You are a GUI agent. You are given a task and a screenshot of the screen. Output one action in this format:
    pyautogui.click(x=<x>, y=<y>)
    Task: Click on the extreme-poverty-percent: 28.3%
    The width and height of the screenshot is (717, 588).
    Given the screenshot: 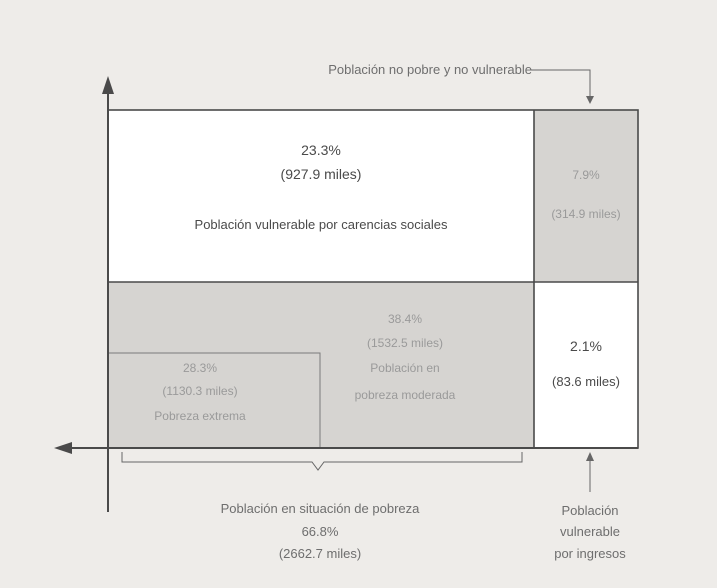 What is the action you would take?
    pyautogui.click(x=200, y=368)
    